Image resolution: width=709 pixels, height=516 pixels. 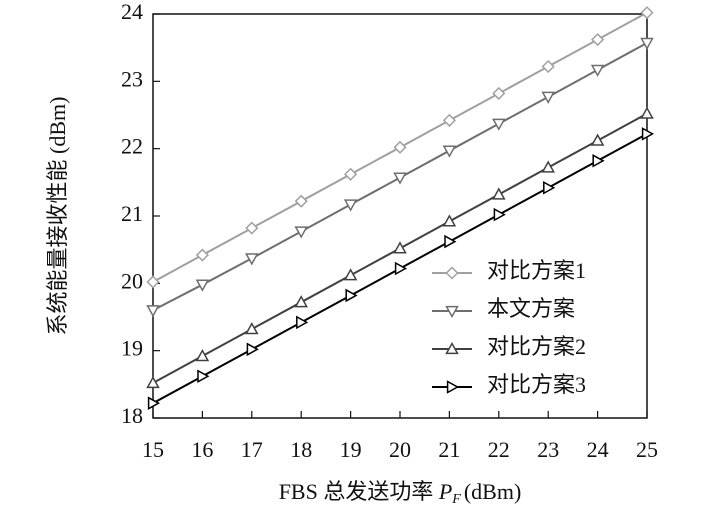 I want to click on x-tick-label: 24, so click(x=598, y=449).